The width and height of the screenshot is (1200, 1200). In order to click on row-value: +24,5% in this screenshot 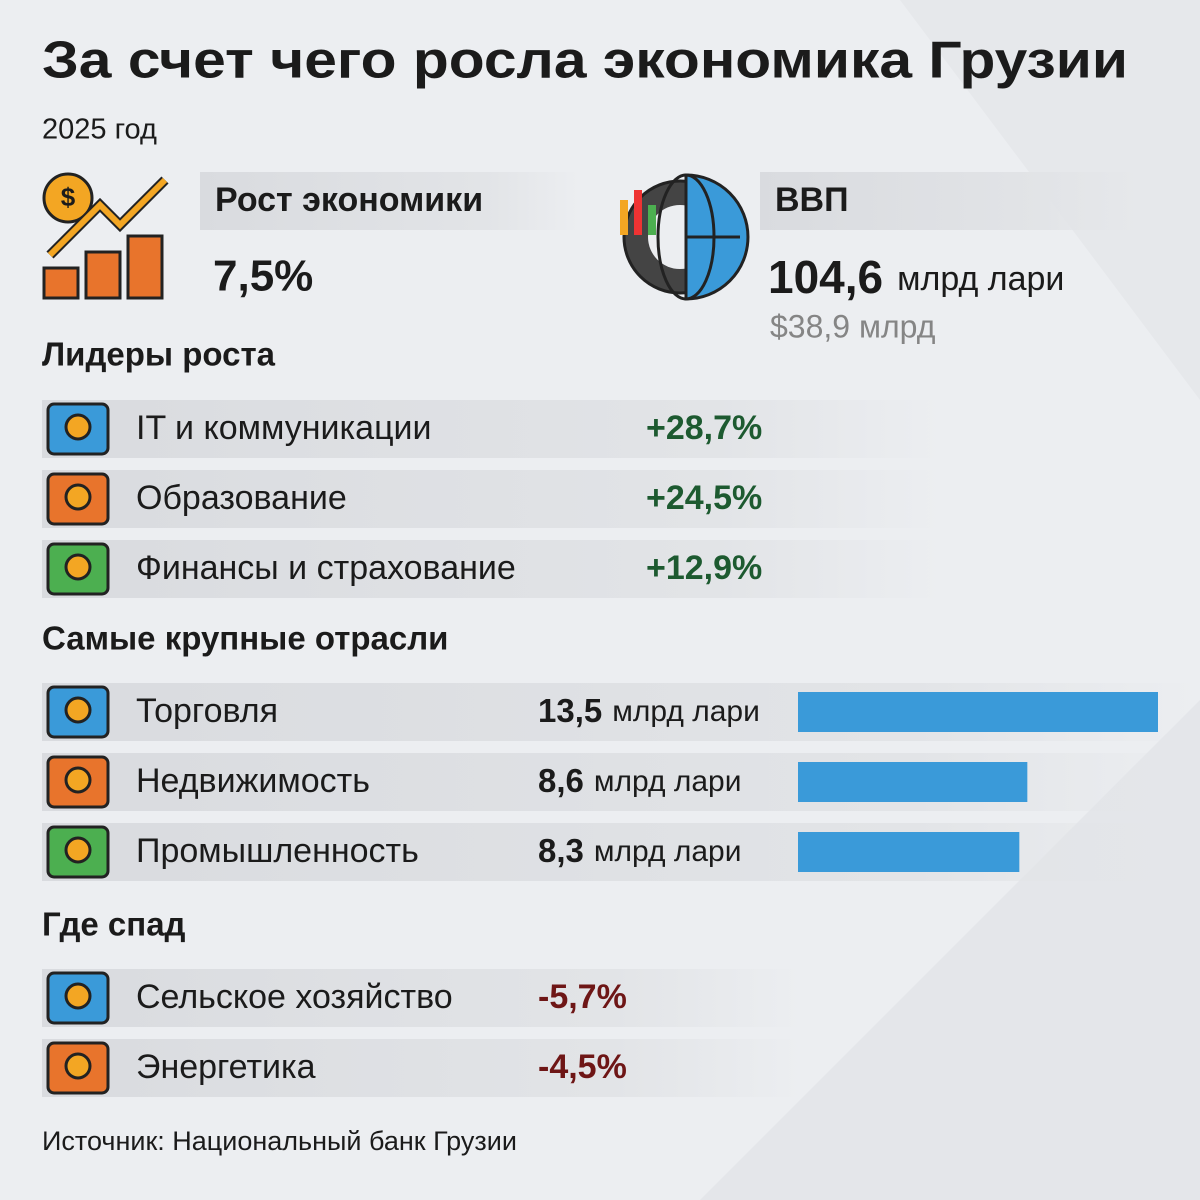, I will do `click(704, 498)`.